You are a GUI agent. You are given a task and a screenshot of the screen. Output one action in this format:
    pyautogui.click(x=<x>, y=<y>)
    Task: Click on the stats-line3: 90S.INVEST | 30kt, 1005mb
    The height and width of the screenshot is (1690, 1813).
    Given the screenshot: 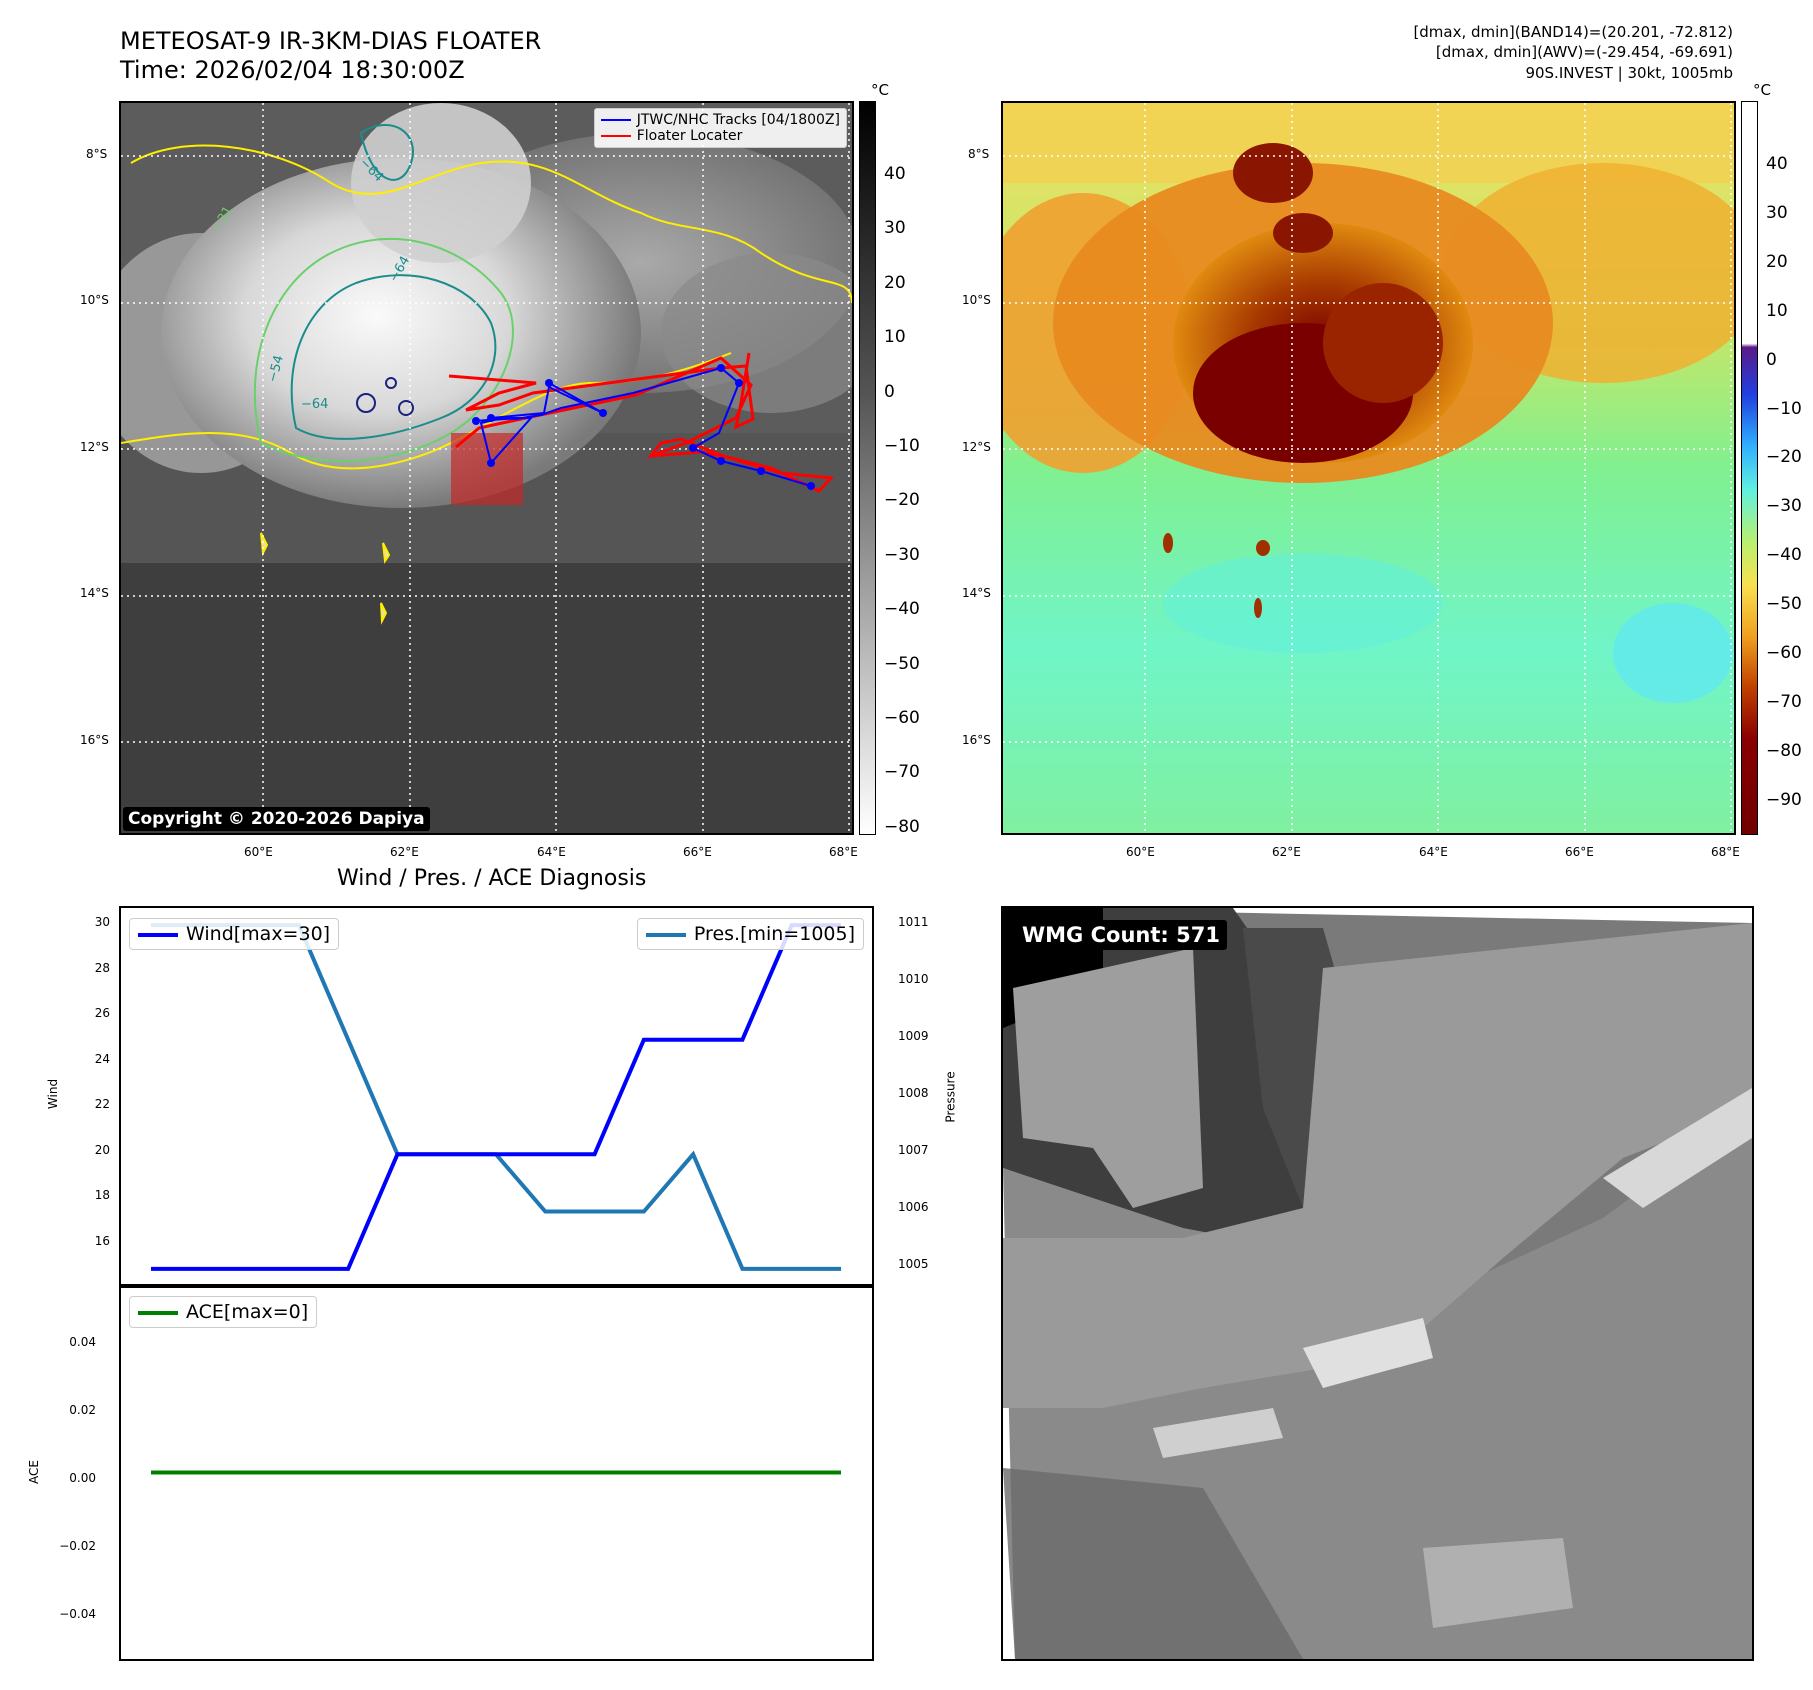 What is the action you would take?
    pyautogui.click(x=1629, y=73)
    